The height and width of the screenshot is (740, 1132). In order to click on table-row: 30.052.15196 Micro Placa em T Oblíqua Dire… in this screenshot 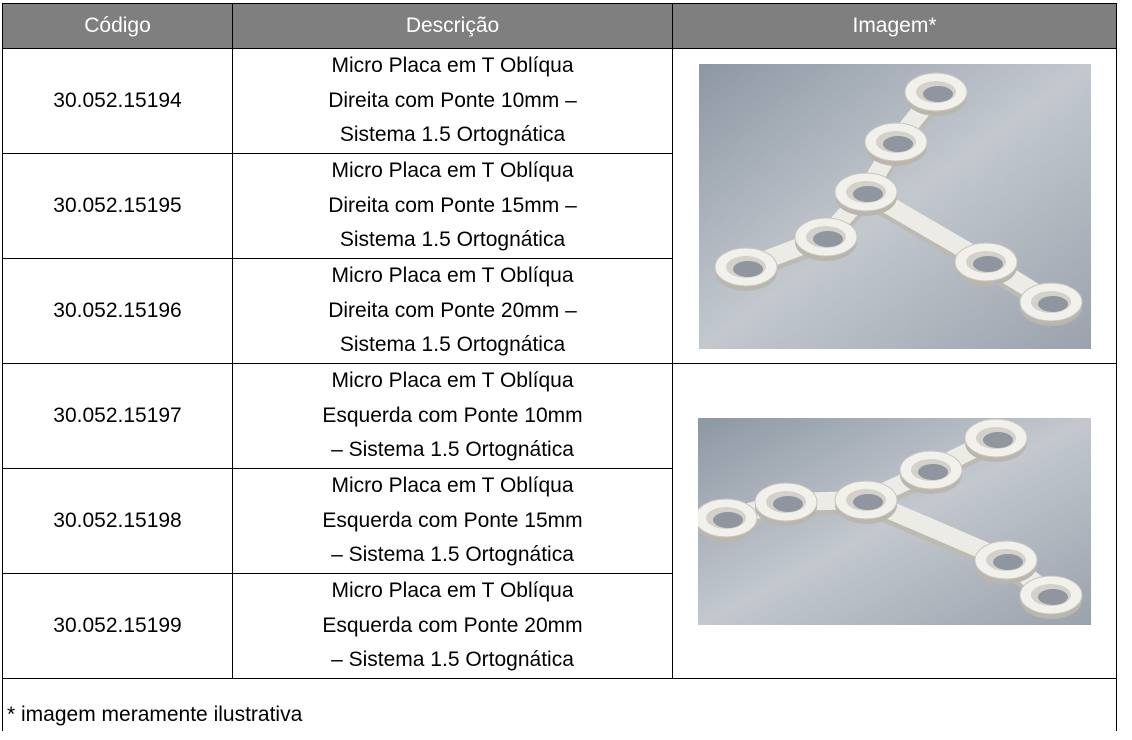, I will do `click(559, 311)`.